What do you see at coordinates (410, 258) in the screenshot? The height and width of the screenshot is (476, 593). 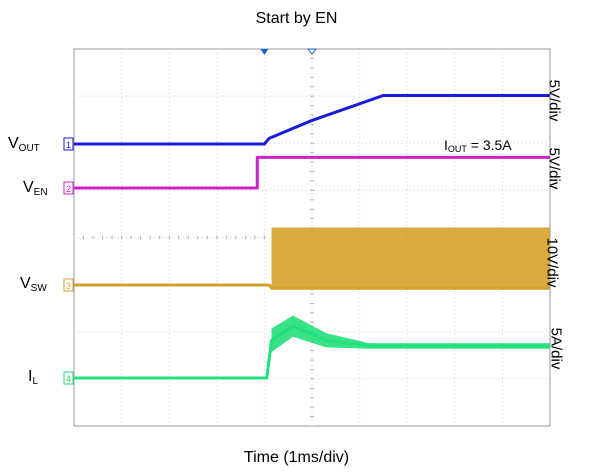 I see `trace-vsw-switching` at bounding box center [410, 258].